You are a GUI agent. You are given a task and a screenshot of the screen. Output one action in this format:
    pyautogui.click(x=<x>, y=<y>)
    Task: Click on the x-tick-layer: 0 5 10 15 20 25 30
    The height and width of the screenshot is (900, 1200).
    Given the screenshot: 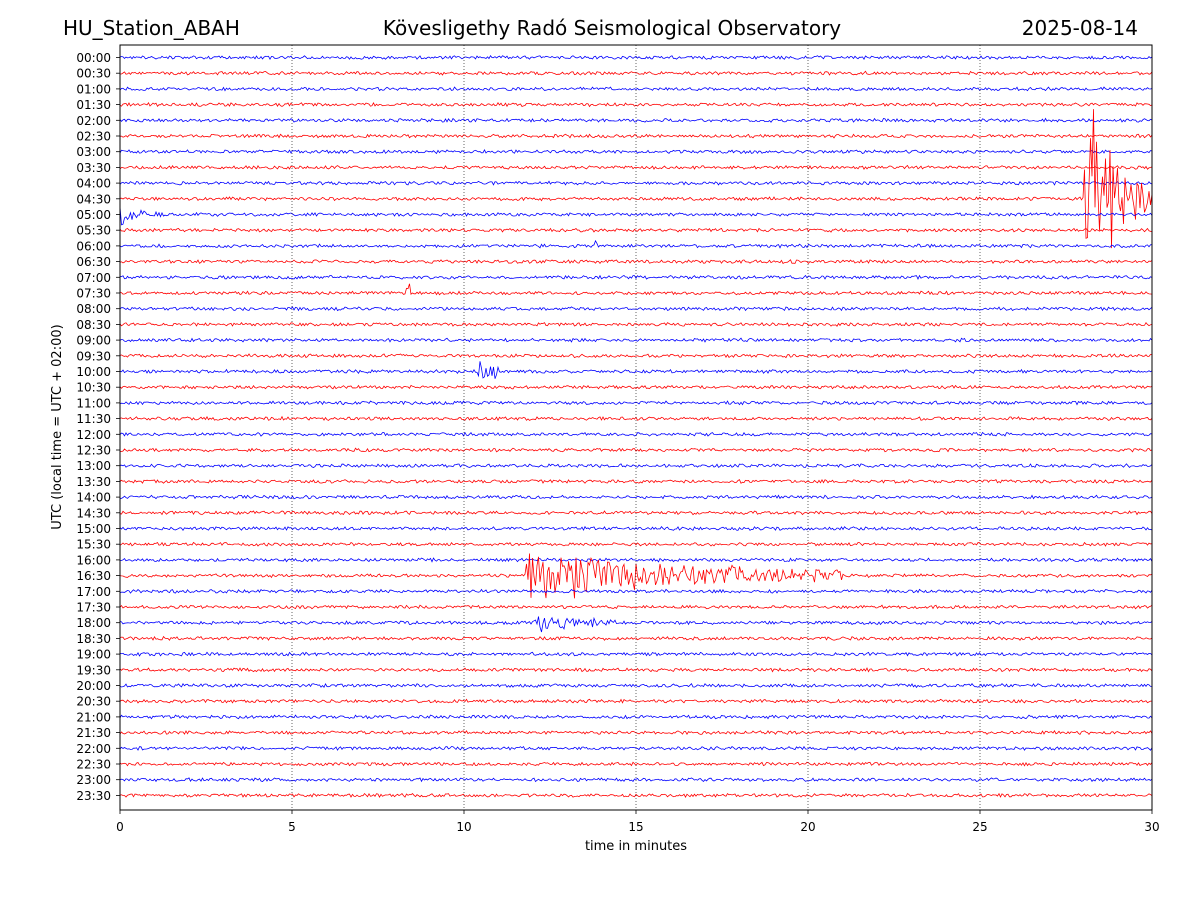 What is the action you would take?
    pyautogui.click(x=638, y=822)
    